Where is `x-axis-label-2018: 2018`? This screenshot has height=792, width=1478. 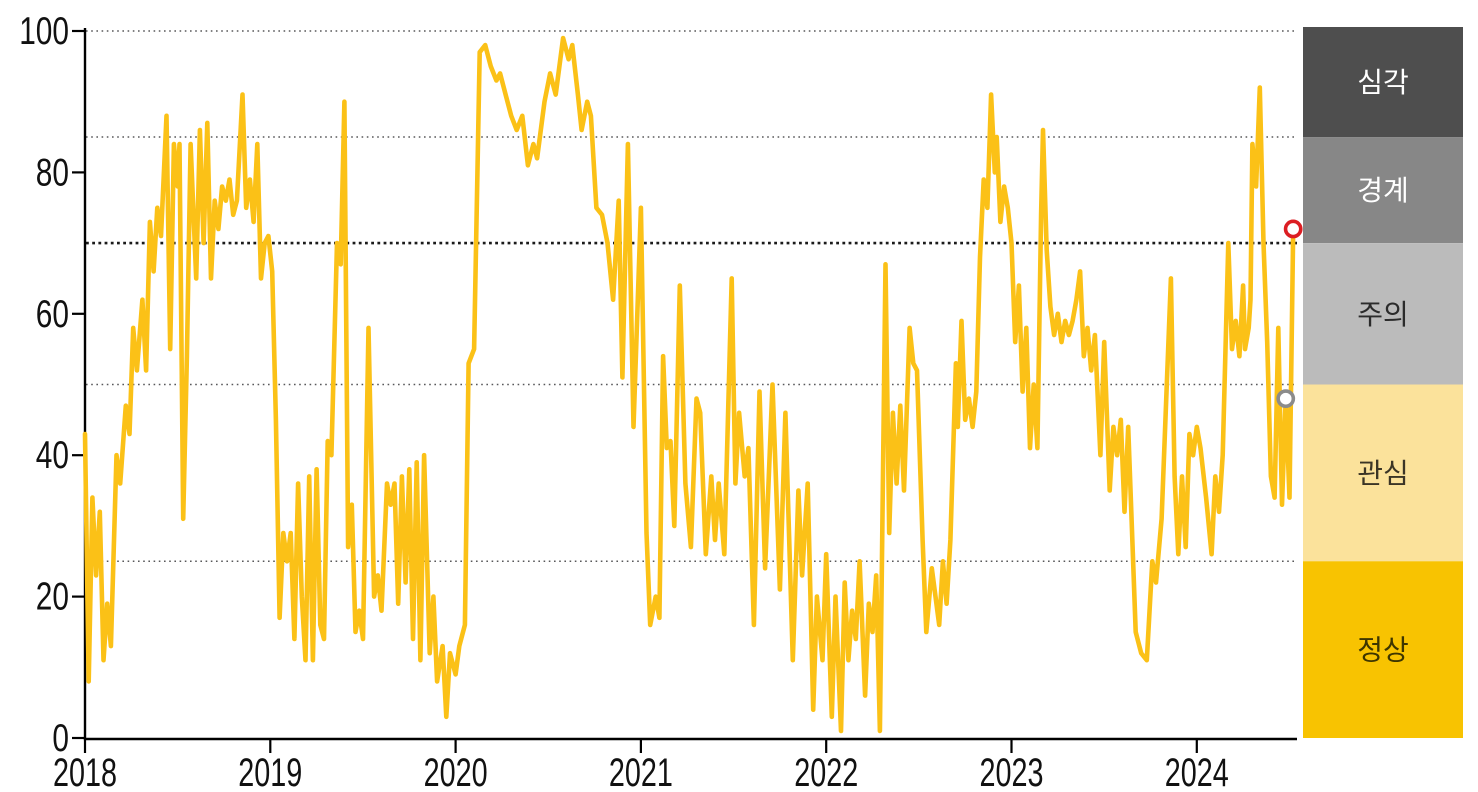 x-axis-label-2018: 2018 is located at coordinates (85, 771).